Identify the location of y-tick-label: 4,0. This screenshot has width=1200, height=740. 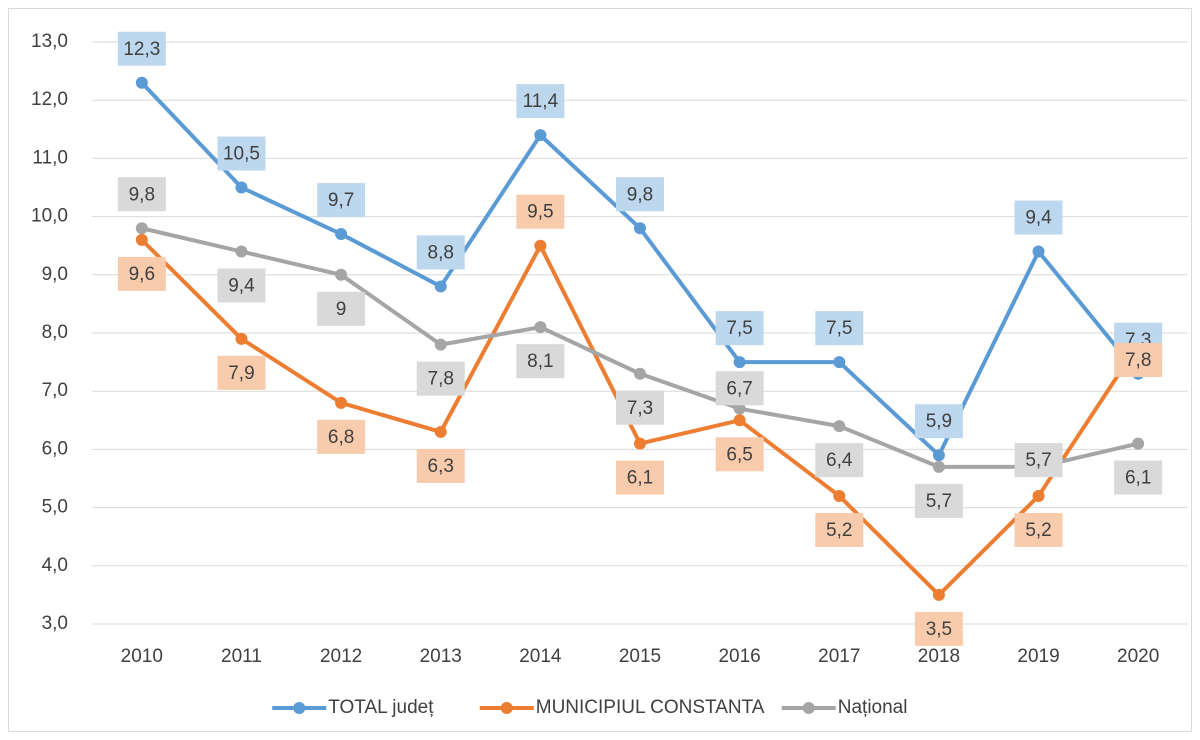
(55, 565).